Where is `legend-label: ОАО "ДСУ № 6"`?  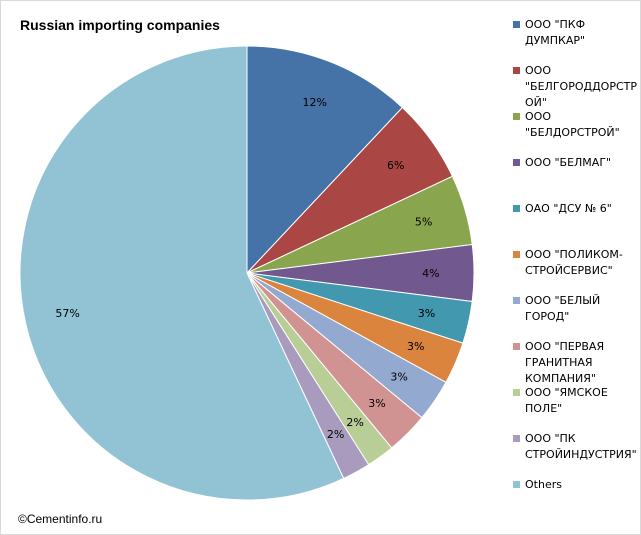 legend-label: ОАО "ДСУ № 6" is located at coordinates (568, 208).